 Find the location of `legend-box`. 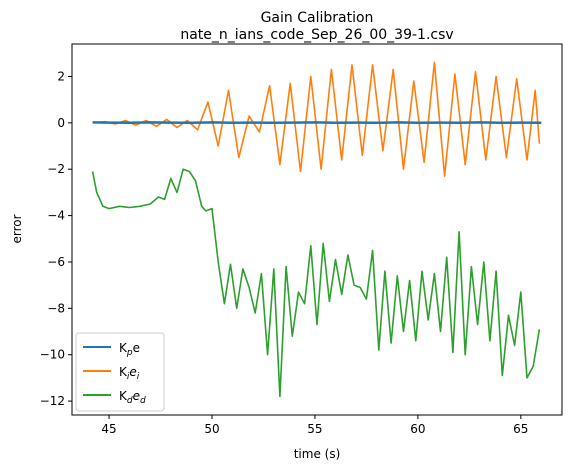

legend-box is located at coordinates (120, 372).